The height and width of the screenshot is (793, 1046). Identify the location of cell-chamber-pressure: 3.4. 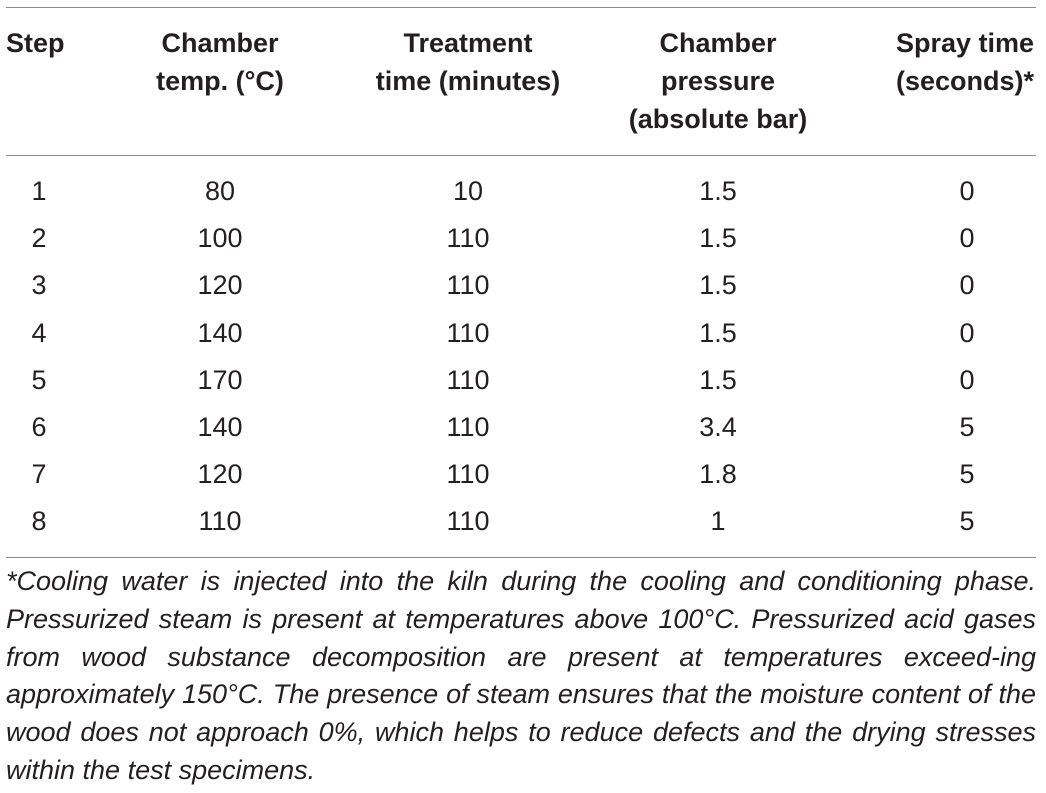
(718, 426).